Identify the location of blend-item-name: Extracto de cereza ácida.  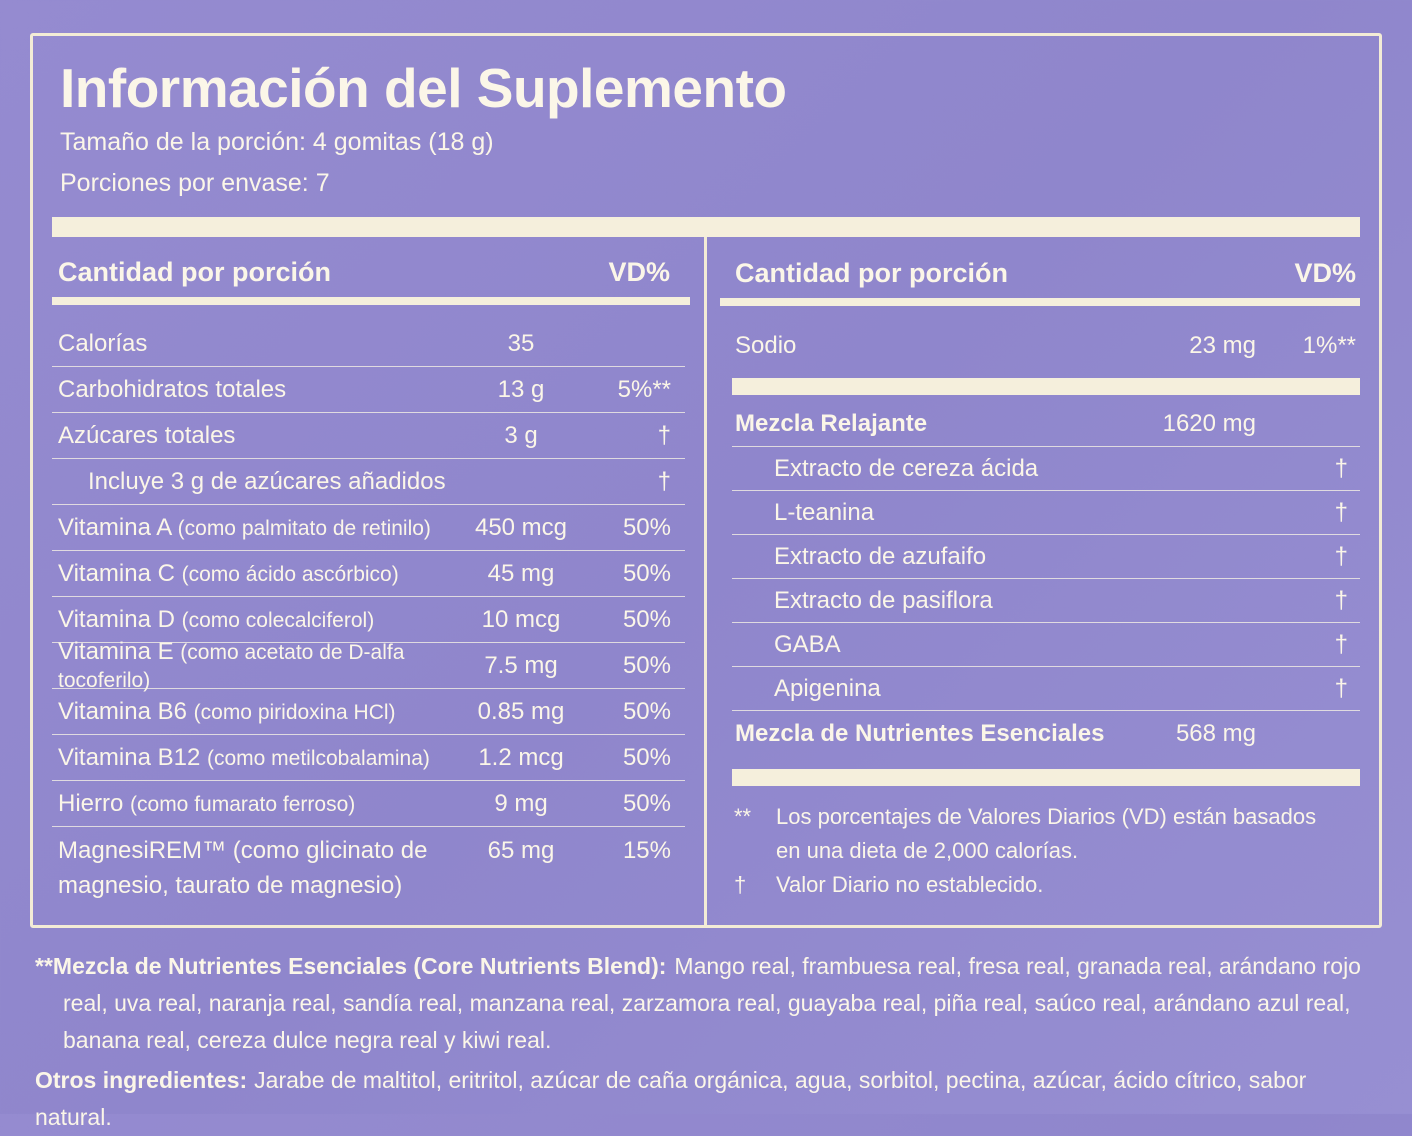
(906, 468).